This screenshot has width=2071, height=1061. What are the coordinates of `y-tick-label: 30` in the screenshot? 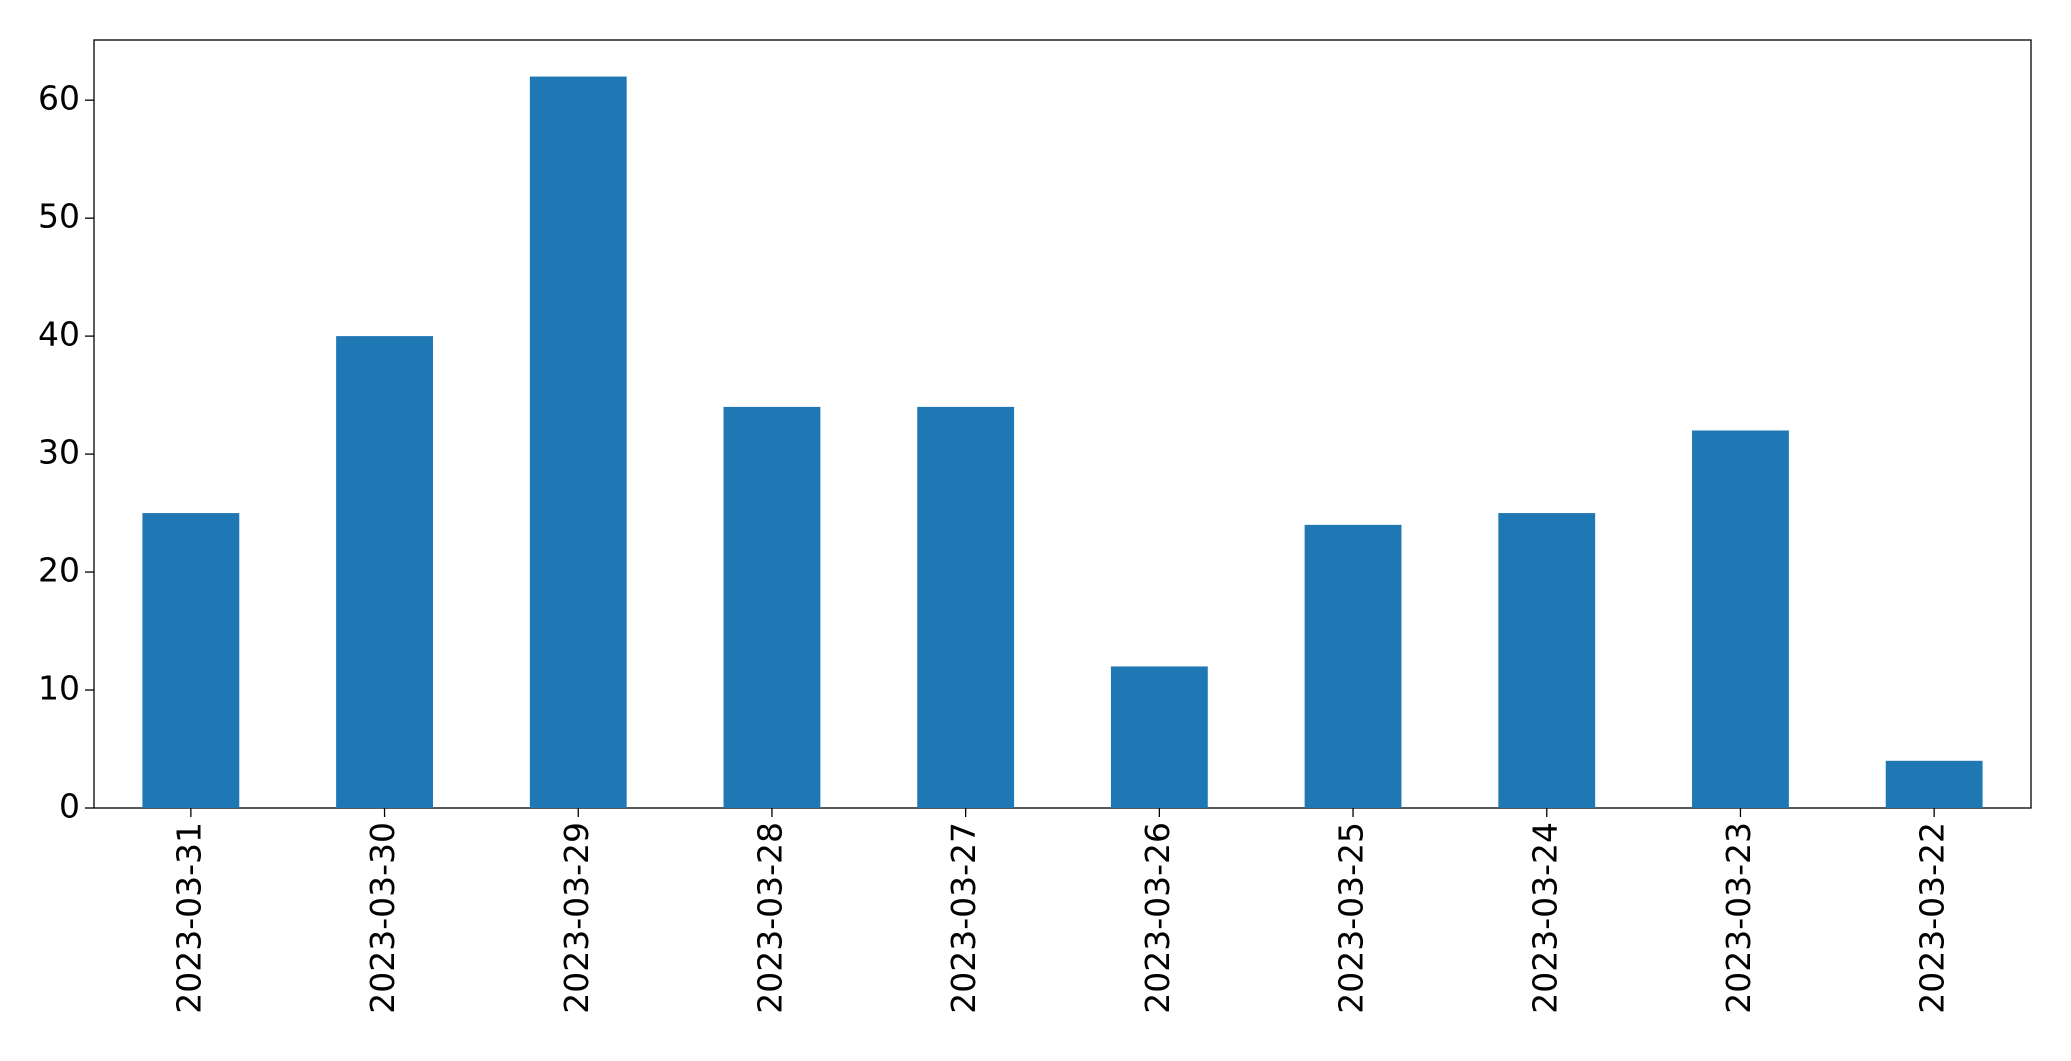 It's located at (59, 452).